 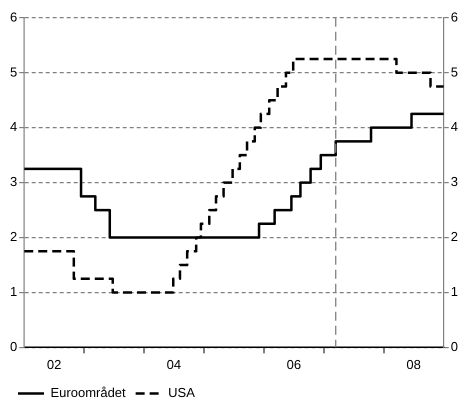 I want to click on x-tick-label: 06, so click(x=294, y=364).